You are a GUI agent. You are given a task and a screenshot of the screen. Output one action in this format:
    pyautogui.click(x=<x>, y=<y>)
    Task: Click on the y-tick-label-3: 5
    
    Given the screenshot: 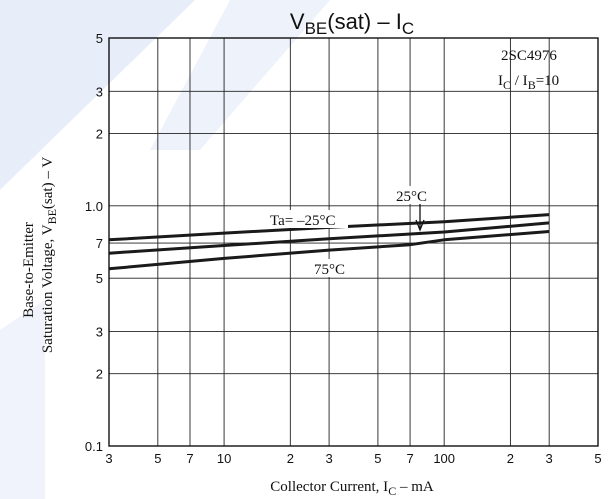 What is the action you would take?
    pyautogui.click(x=99, y=278)
    